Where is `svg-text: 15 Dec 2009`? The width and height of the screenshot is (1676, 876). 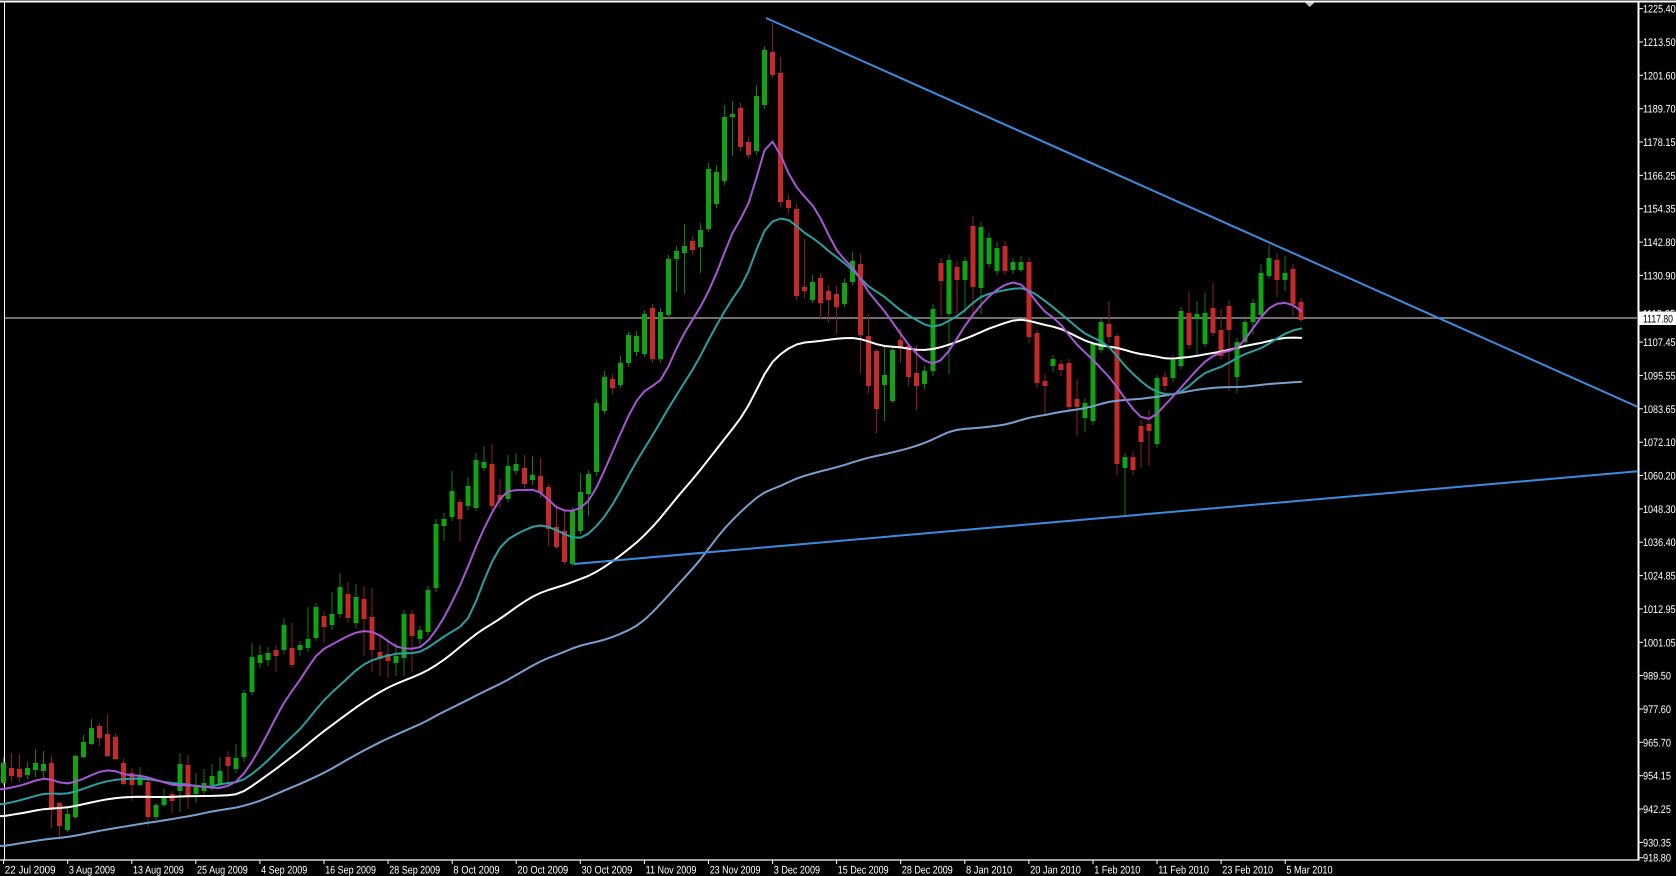 svg-text: 15 Dec 2009 is located at coordinates (863, 870).